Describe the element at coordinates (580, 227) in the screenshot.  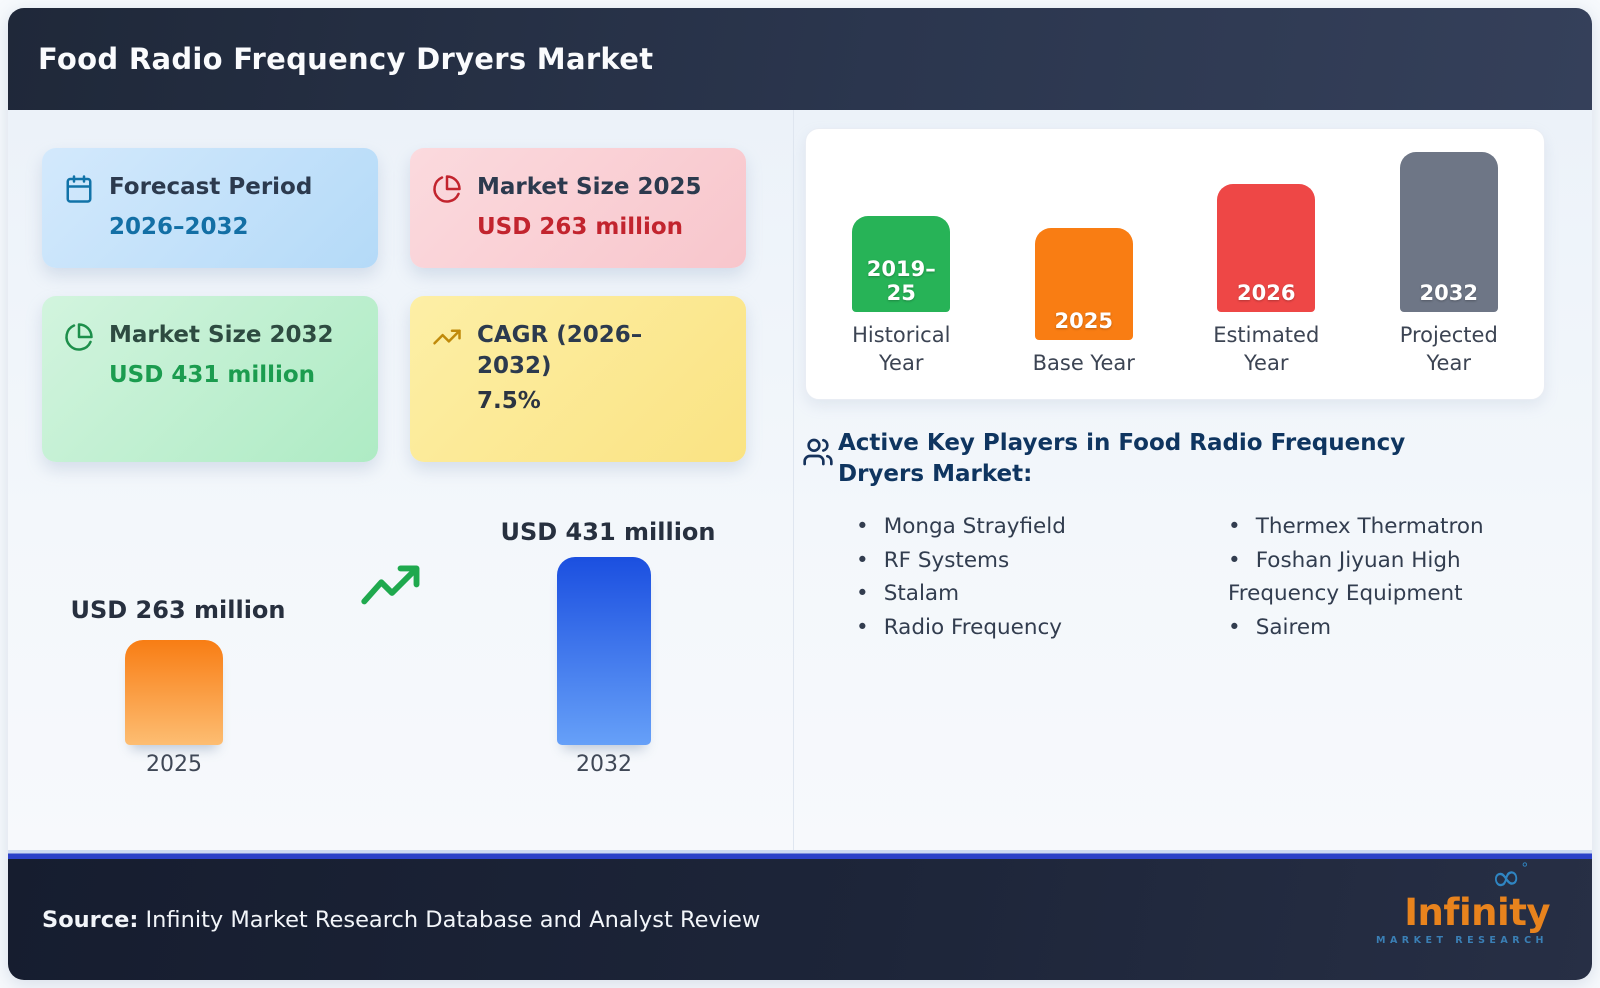
I see `stat-value: USD 263 million` at that location.